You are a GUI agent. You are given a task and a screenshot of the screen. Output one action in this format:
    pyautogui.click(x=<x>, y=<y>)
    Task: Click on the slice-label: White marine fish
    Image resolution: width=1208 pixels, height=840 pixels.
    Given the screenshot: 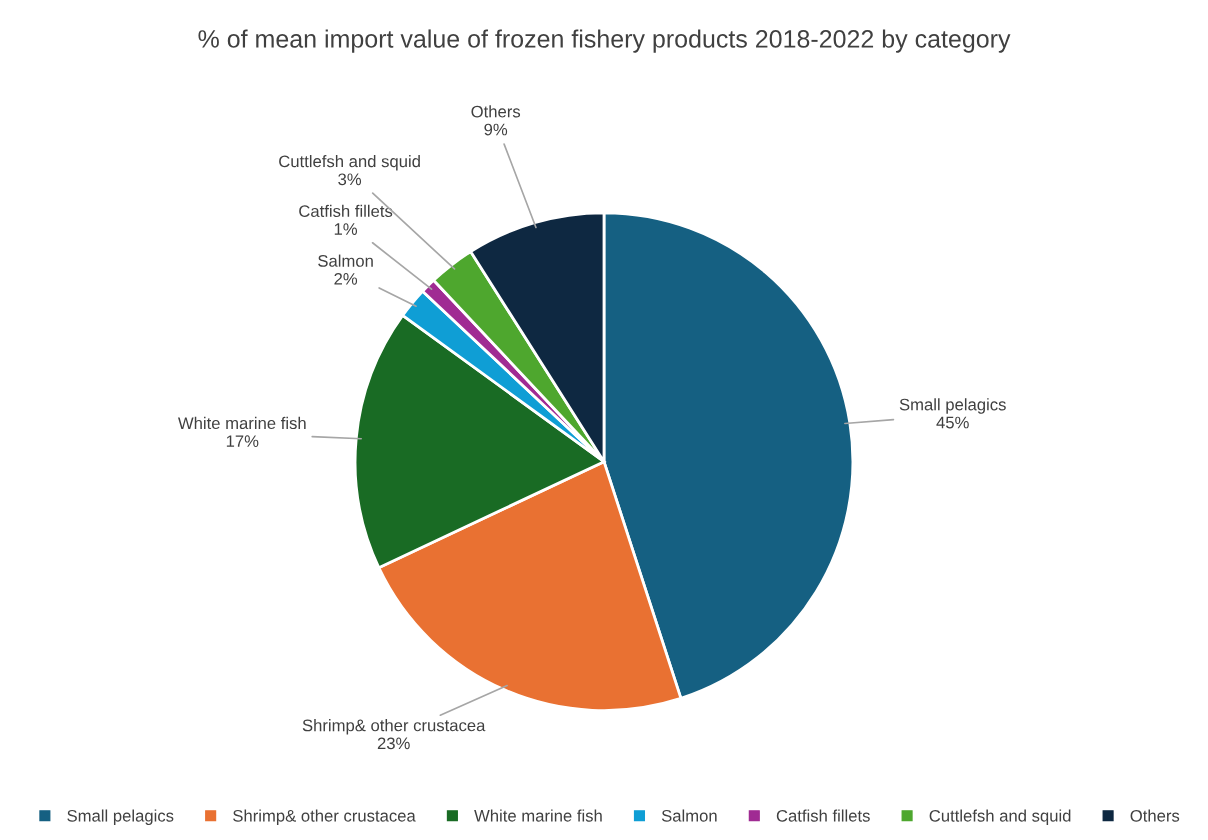 What is the action you would take?
    pyautogui.click(x=241, y=423)
    